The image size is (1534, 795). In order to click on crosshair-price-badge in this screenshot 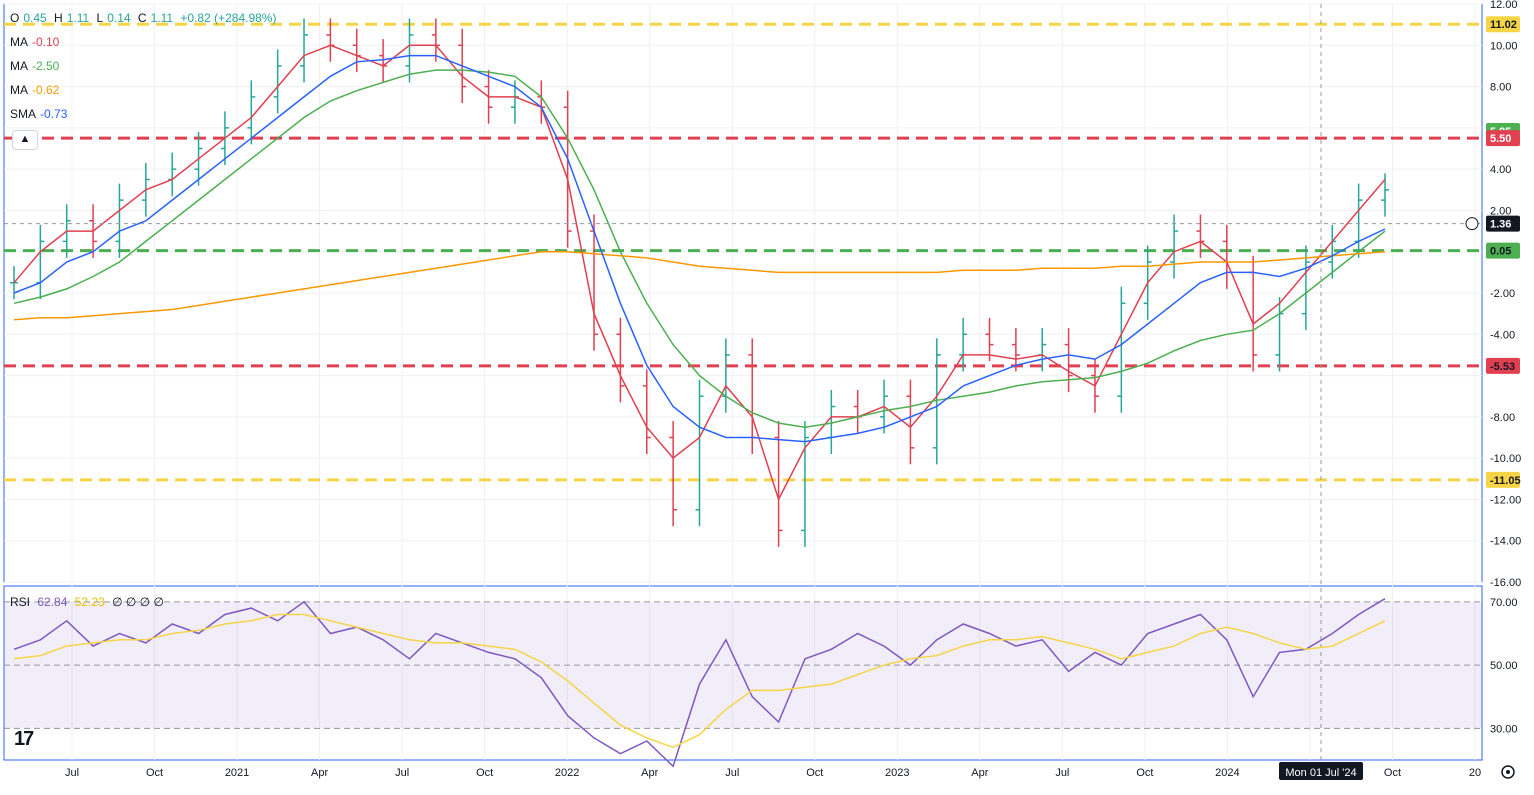, I will do `click(1503, 223)`.